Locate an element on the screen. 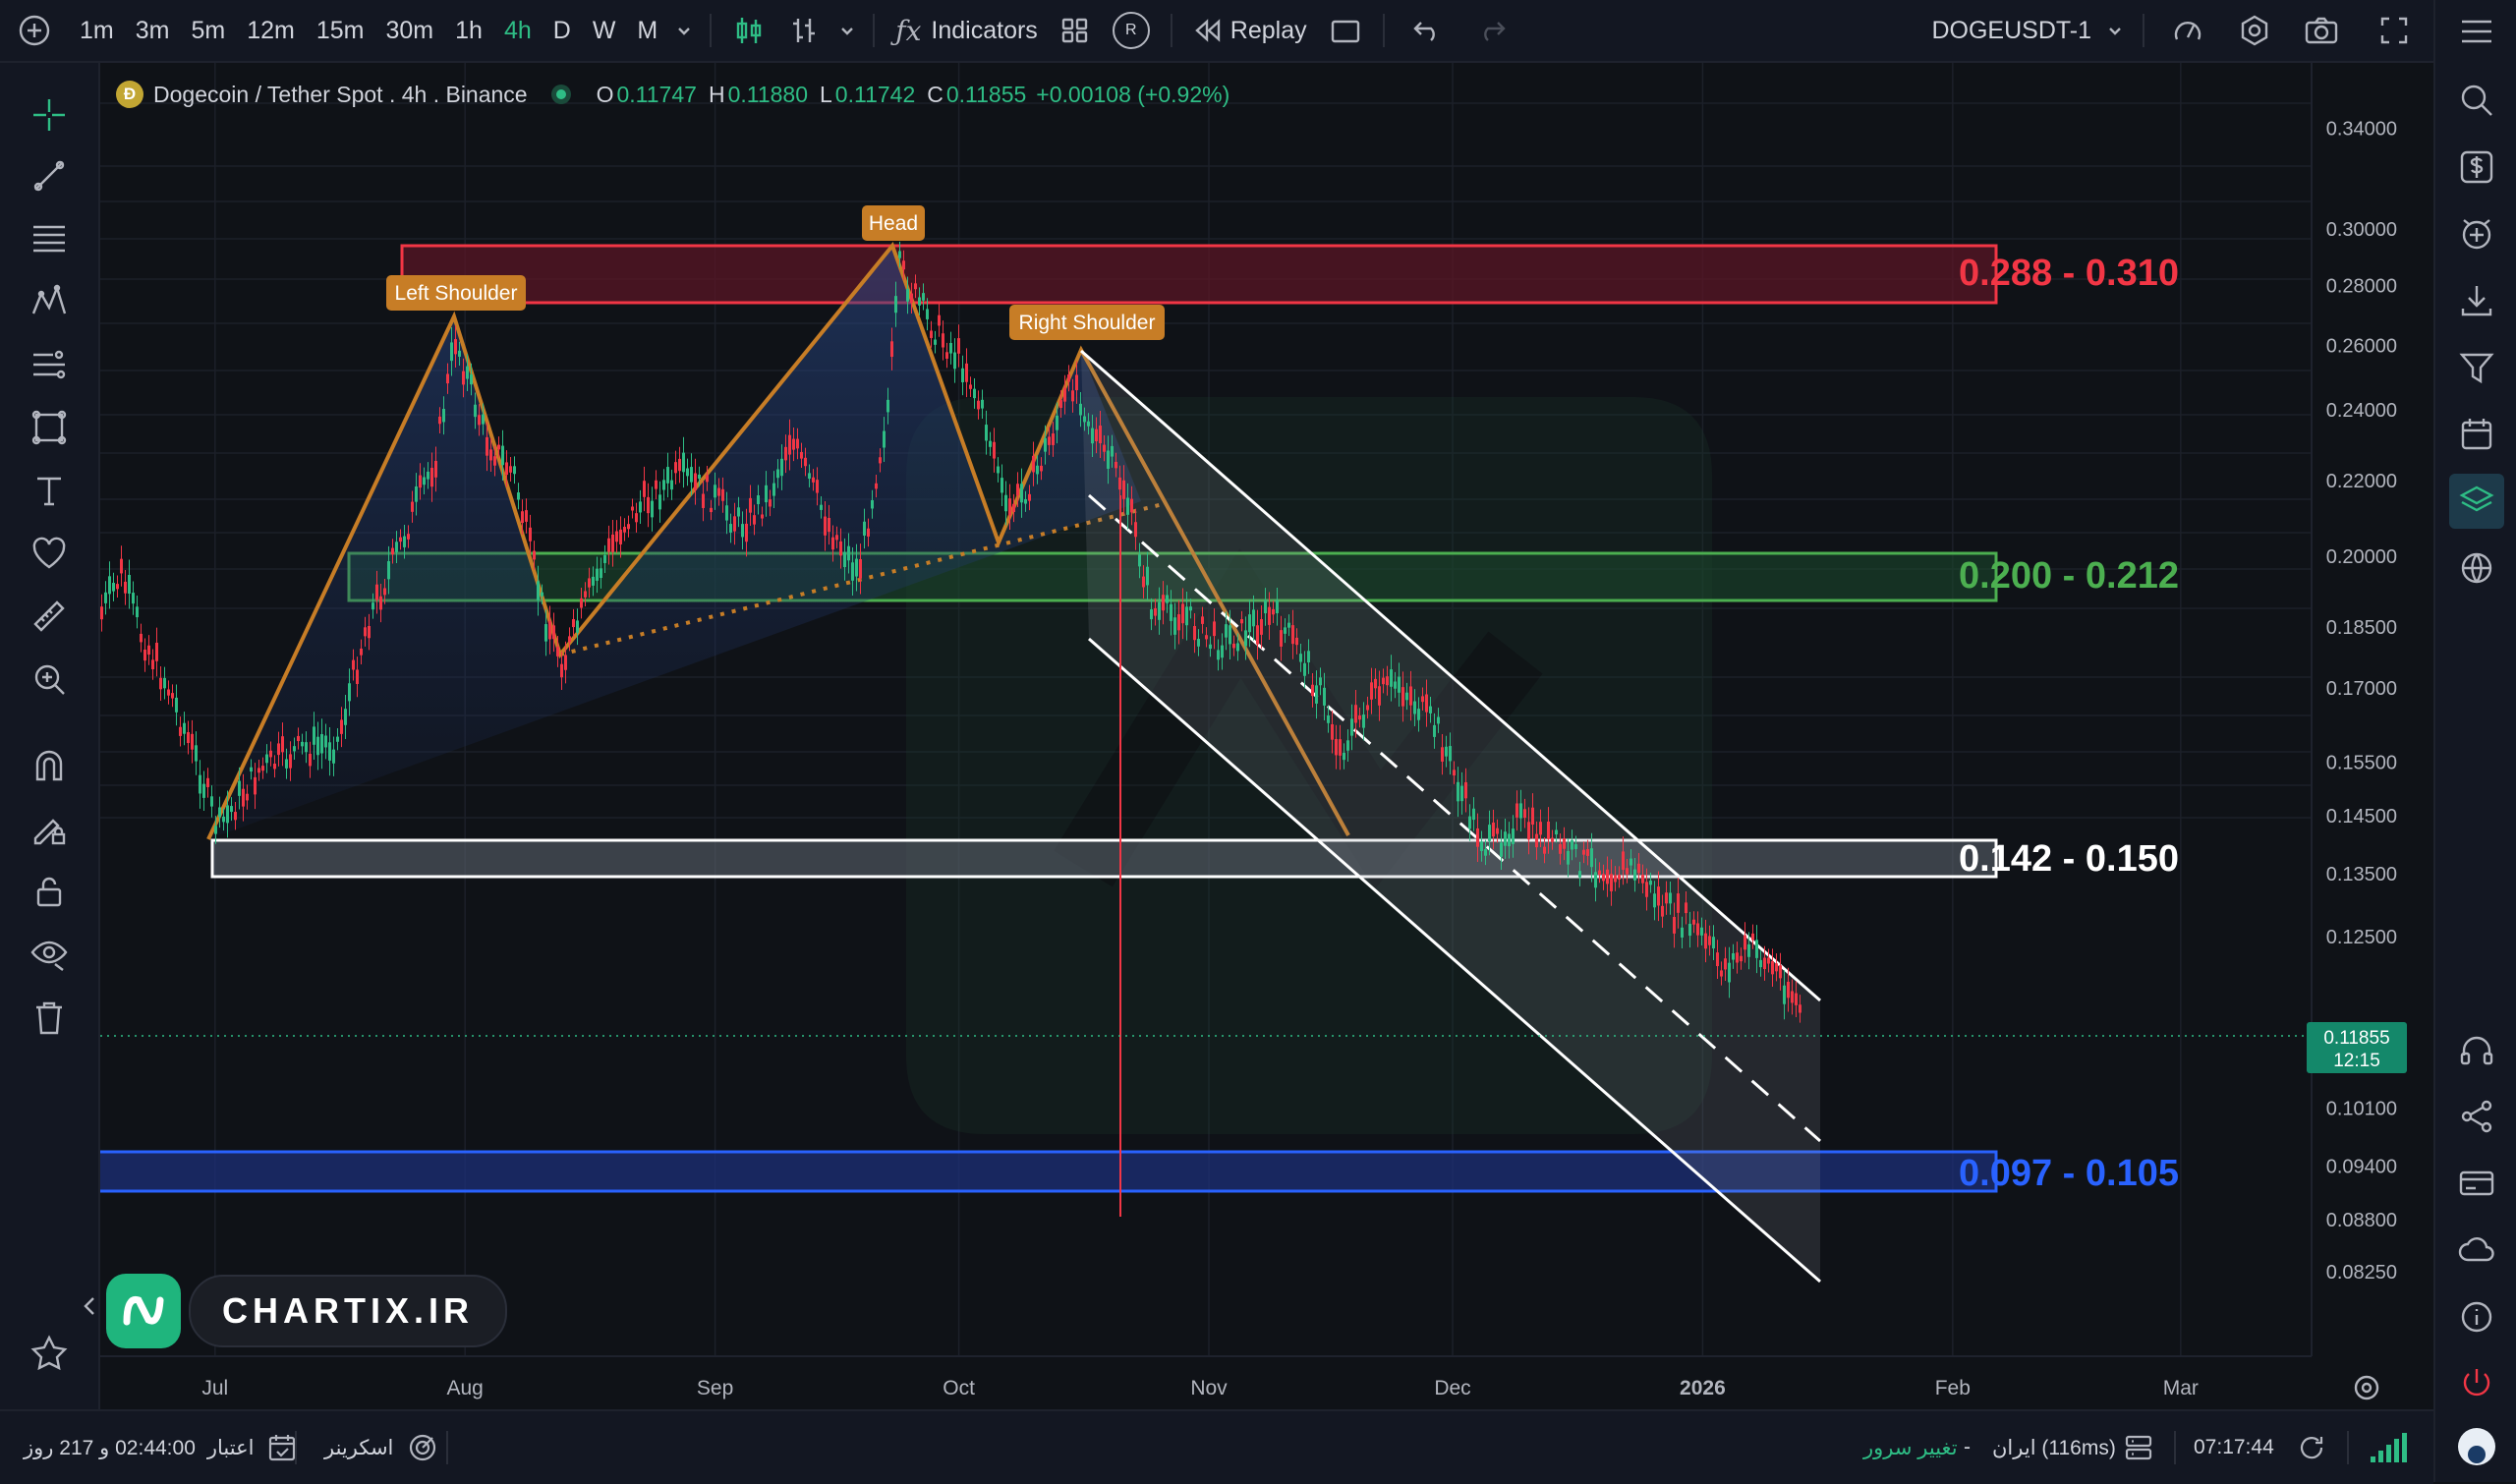 Image resolution: width=2516 pixels, height=1484 pixels. timeframe-5m: 5m is located at coordinates (208, 30).